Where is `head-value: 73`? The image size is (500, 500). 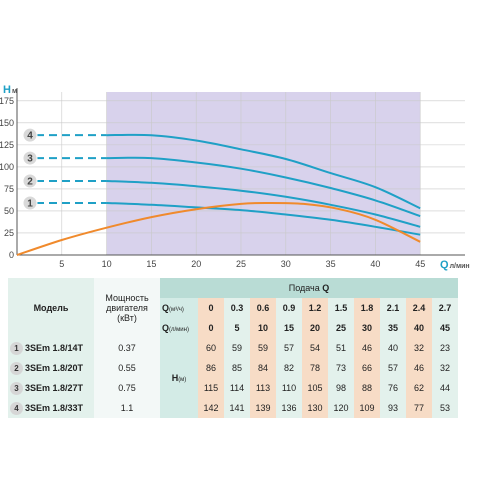
head-value: 73 is located at coordinates (341, 368).